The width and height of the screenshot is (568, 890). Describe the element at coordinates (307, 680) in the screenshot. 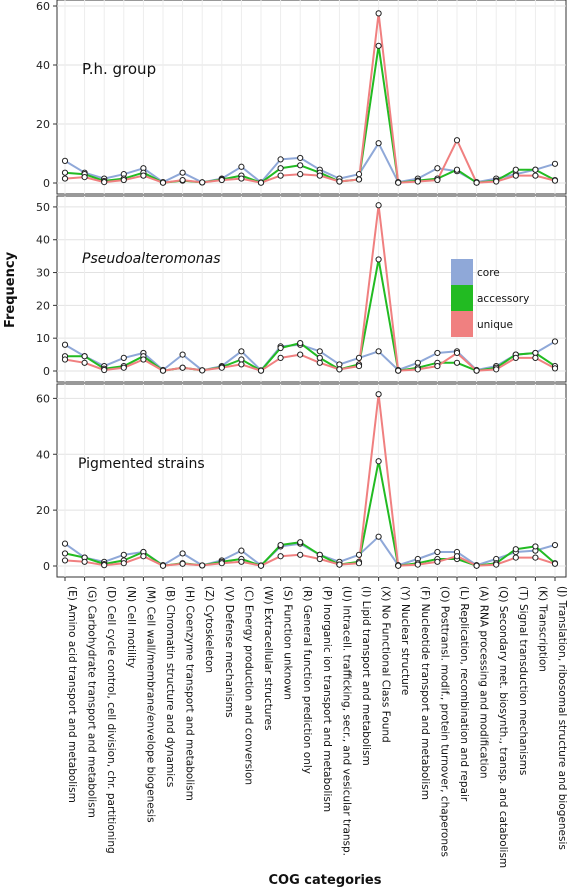

I see `x-tick-label: (R) General function prediction only` at that location.